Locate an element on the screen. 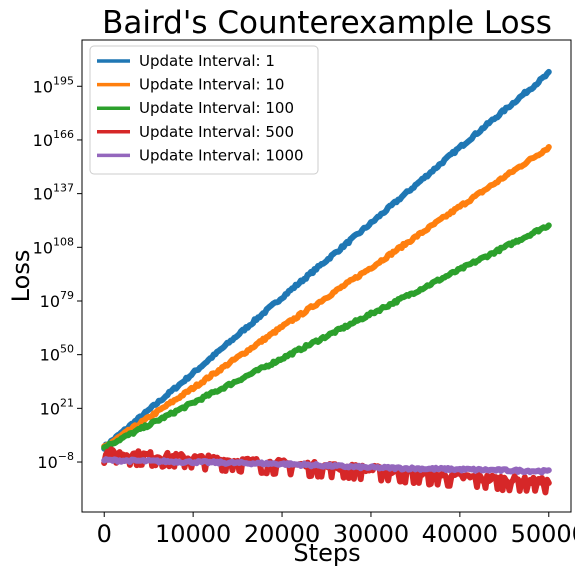 This screenshot has width=575, height=575. x-tick-label: 40000 is located at coordinates (460, 534).